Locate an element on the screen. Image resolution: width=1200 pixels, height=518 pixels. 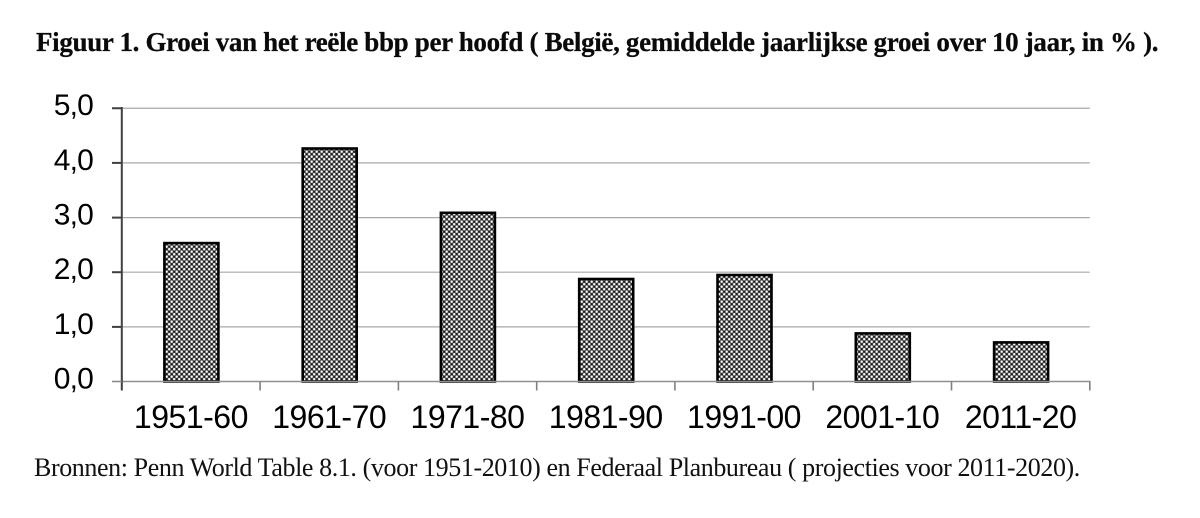
svg-text: 2001-10 is located at coordinates (882, 417).